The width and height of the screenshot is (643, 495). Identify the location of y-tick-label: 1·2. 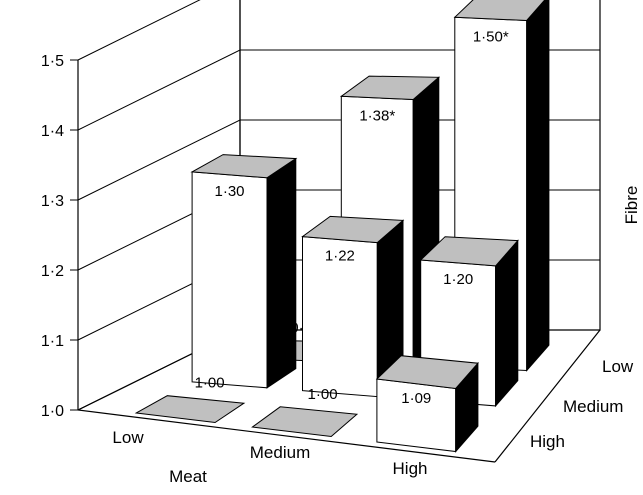
(52, 271).